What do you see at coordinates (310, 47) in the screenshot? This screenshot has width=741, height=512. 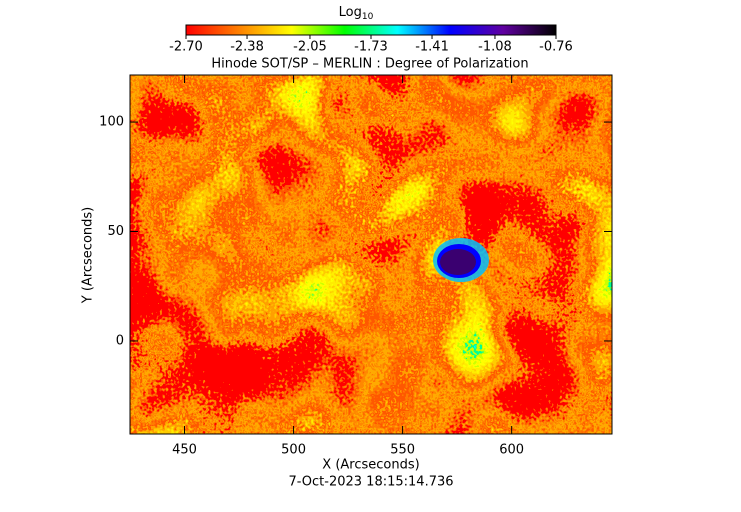 I see `colorbar-tick-label: -2.05` at bounding box center [310, 47].